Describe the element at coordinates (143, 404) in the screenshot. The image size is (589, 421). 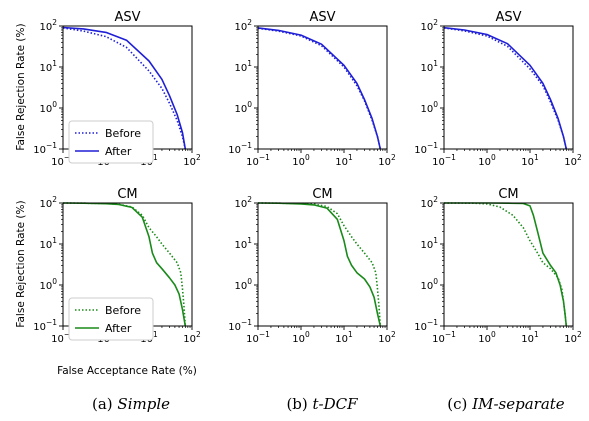
I see `caption-a-name: Simple` at that location.